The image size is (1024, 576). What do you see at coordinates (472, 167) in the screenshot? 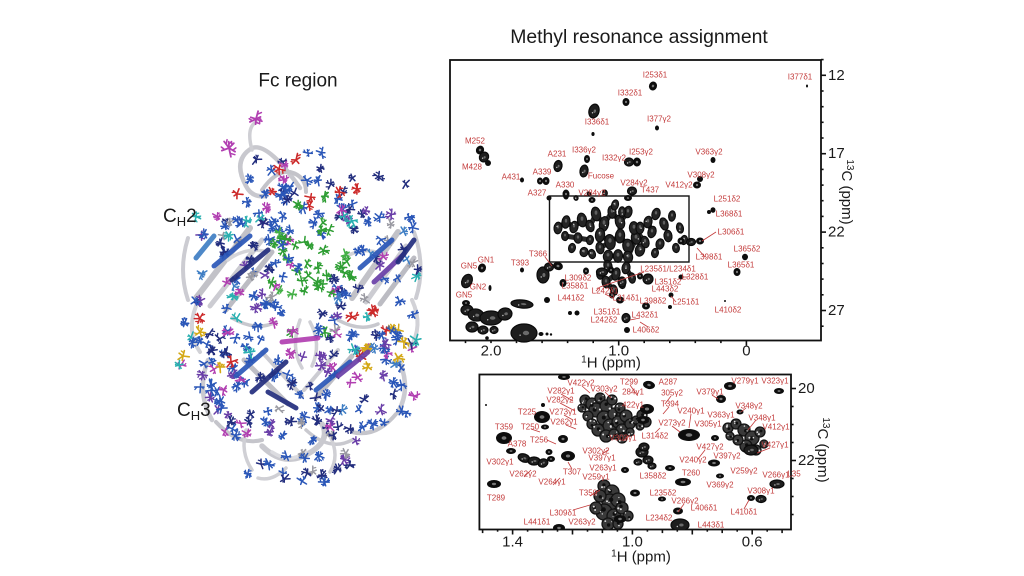
I see `svg-text: M428` at bounding box center [472, 167].